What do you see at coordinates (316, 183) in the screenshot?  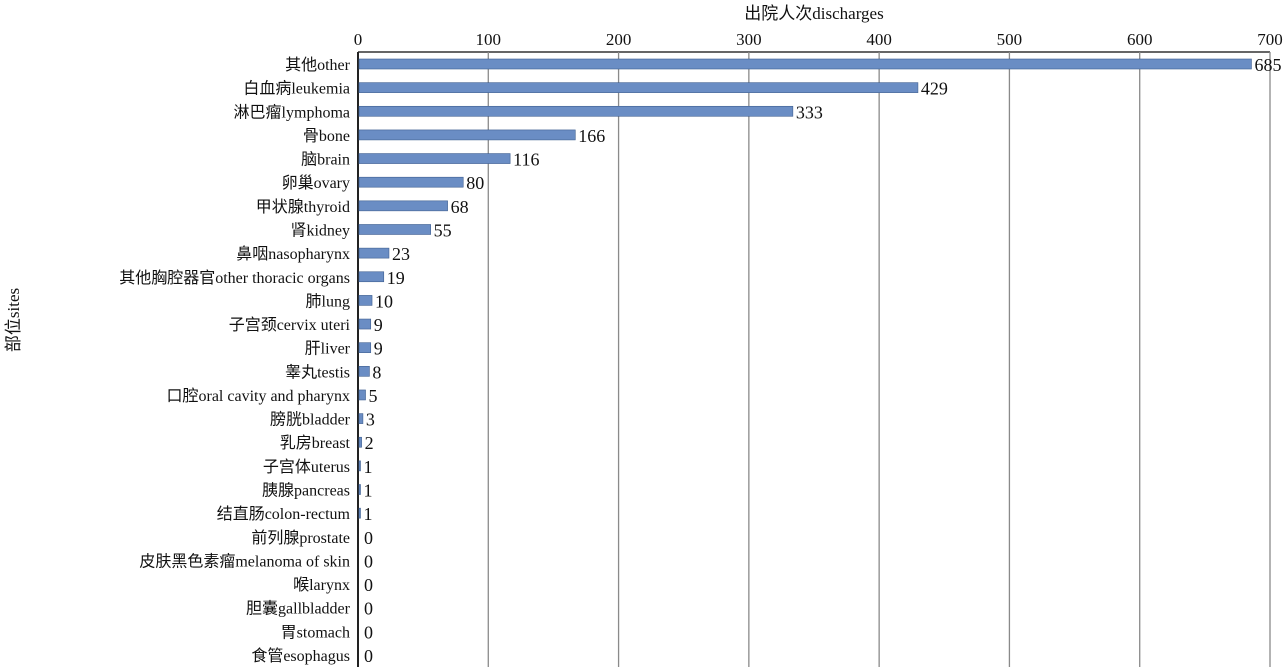 I see `category-label: 卵巢ovary` at bounding box center [316, 183].